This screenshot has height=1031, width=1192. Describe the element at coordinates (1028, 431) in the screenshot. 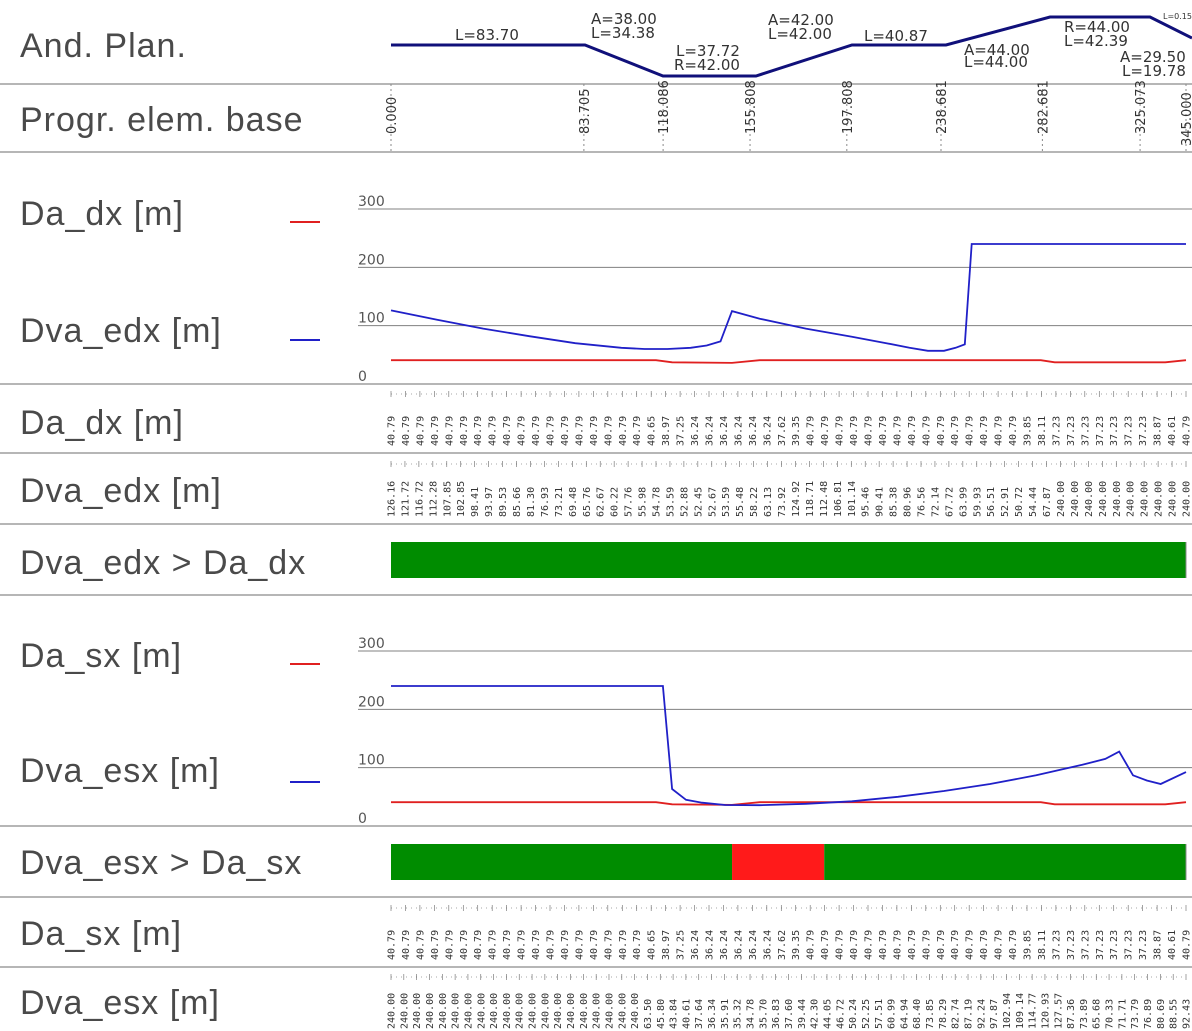

I see `value-label: 39.85` at that location.